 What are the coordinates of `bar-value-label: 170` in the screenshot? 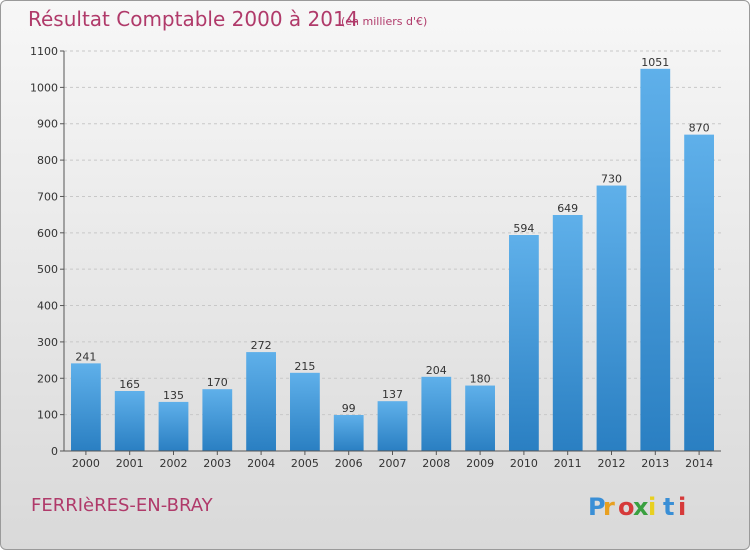 It's located at (217, 382).